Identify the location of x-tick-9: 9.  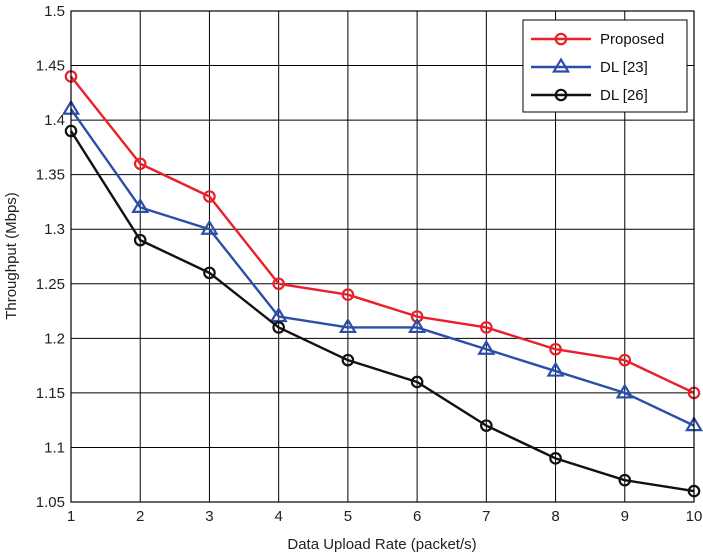
(625, 516).